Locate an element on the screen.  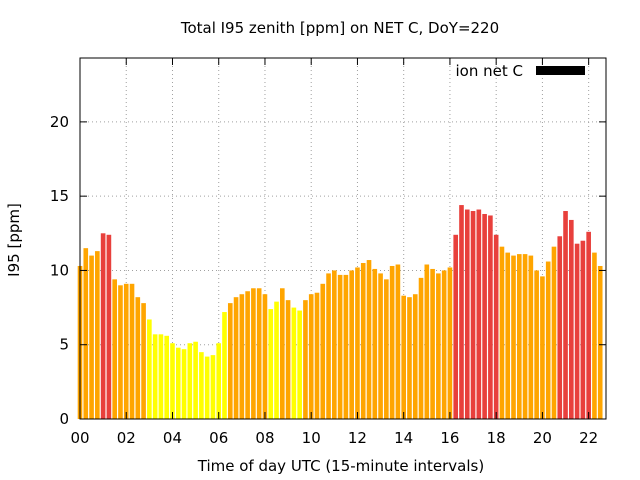
x-axis-label: Time of day UTC (15-minute intervals) is located at coordinates (340, 466).